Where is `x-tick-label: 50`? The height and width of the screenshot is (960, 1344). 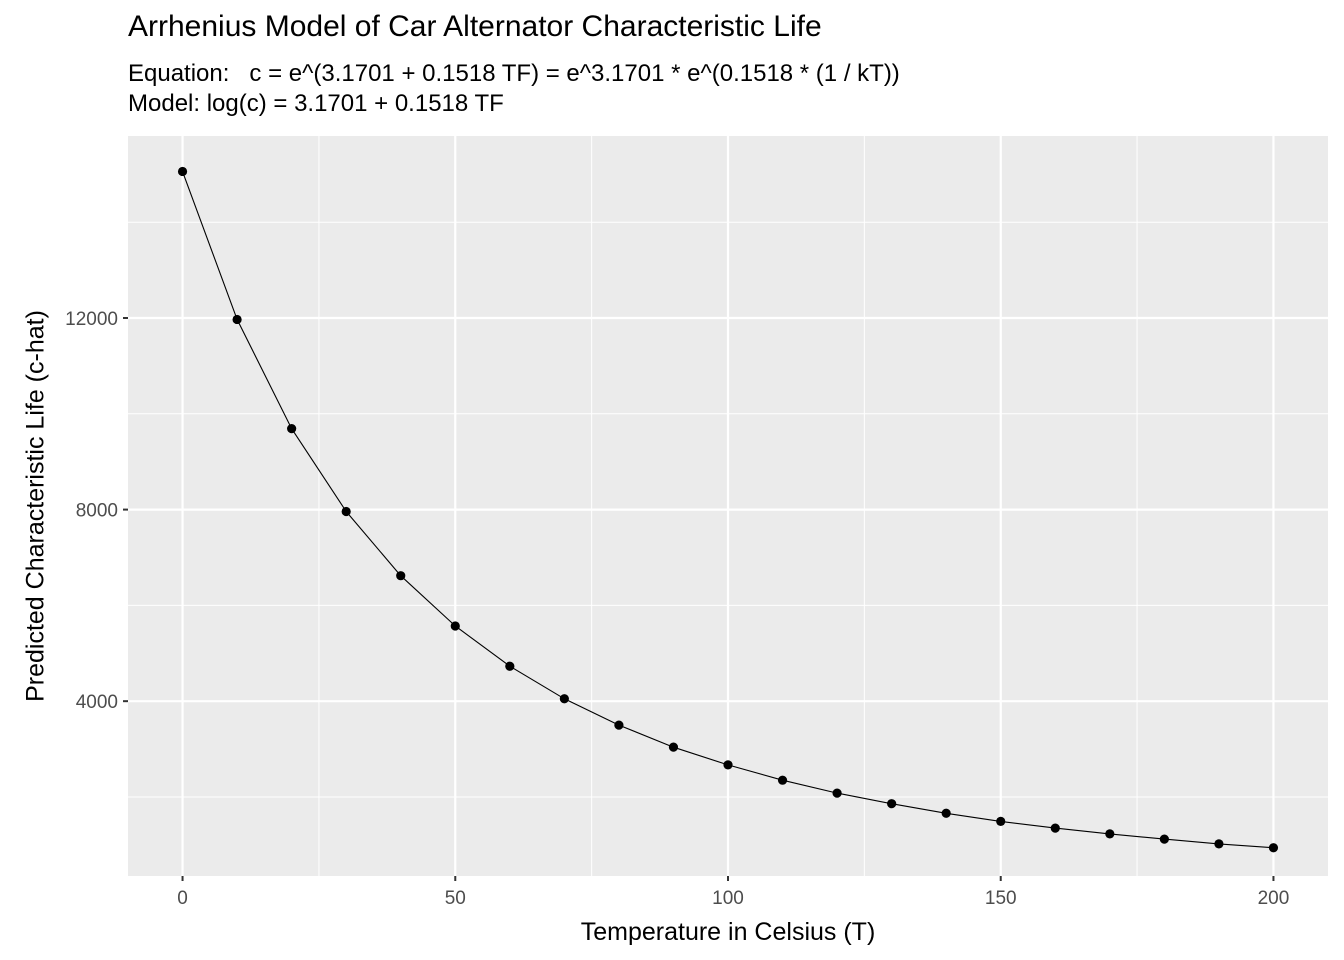 x-tick-label: 50 is located at coordinates (455, 898).